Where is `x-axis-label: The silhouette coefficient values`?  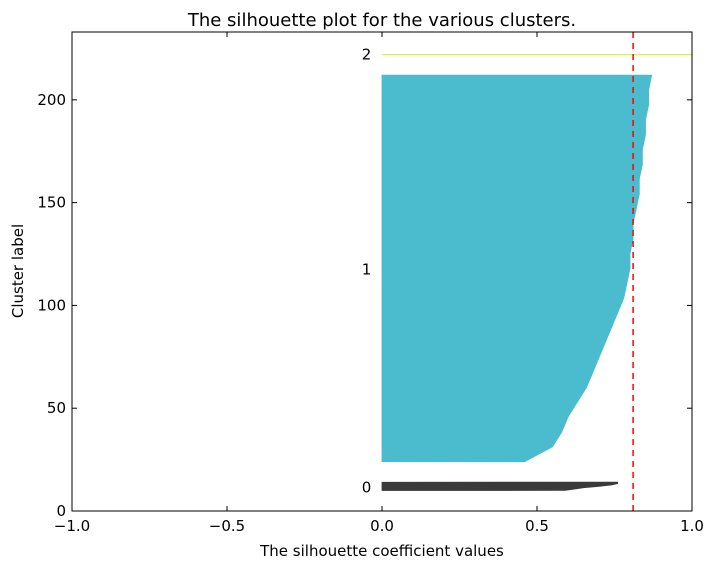 x-axis-label: The silhouette coefficient values is located at coordinates (381, 551).